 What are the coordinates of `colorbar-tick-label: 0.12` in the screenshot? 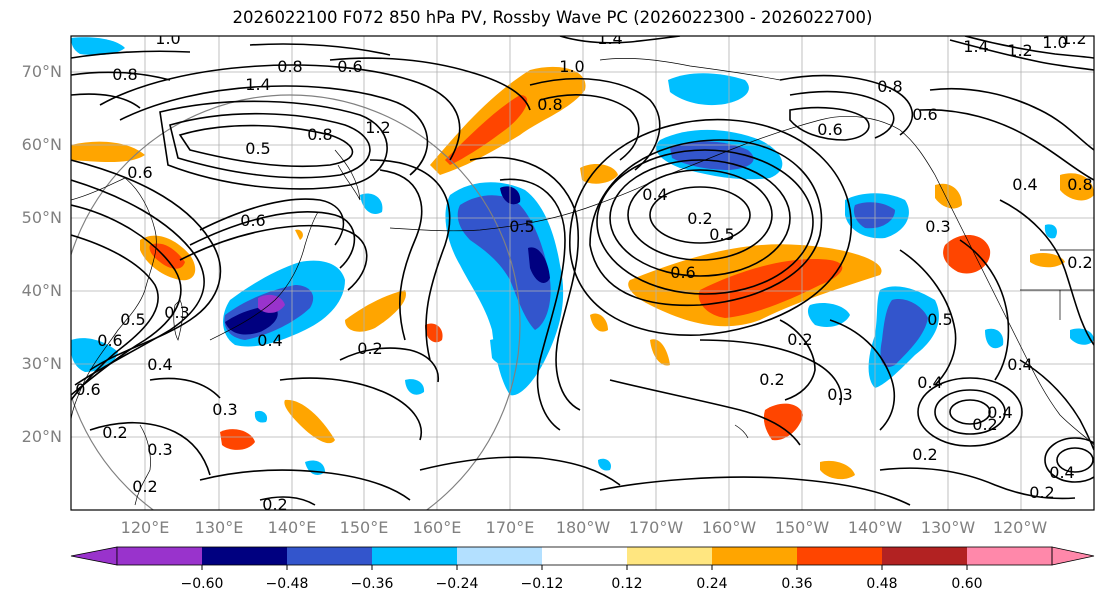 It's located at (627, 584).